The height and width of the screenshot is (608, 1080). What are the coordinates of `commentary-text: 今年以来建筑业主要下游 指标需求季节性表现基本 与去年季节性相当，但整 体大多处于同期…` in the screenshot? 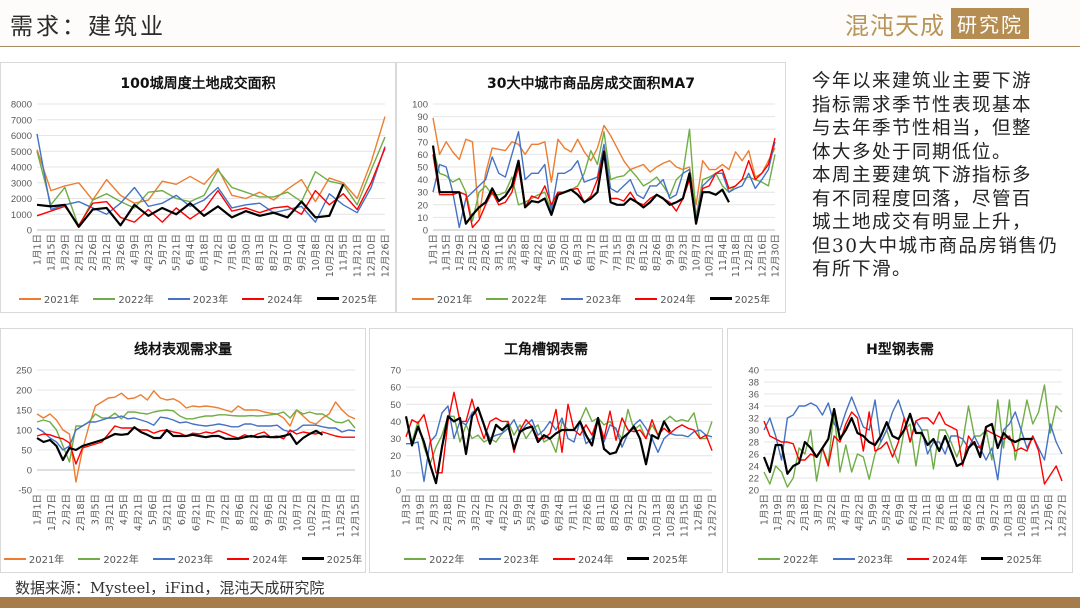 It's located at (943, 176).